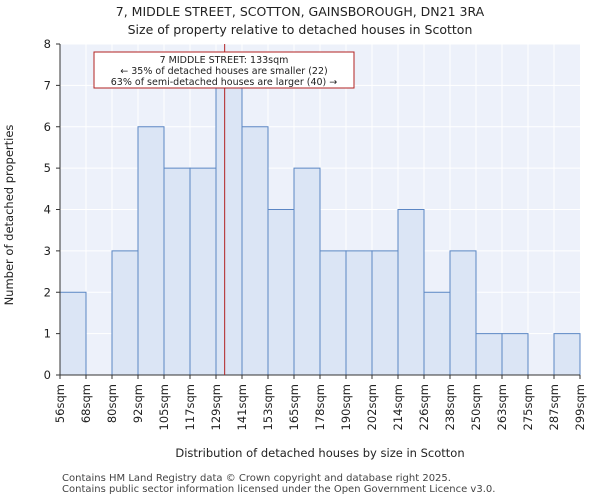 The image size is (600, 500). Describe the element at coordinates (294, 407) in the screenshot. I see `x-tick-label: 165sqm` at that location.